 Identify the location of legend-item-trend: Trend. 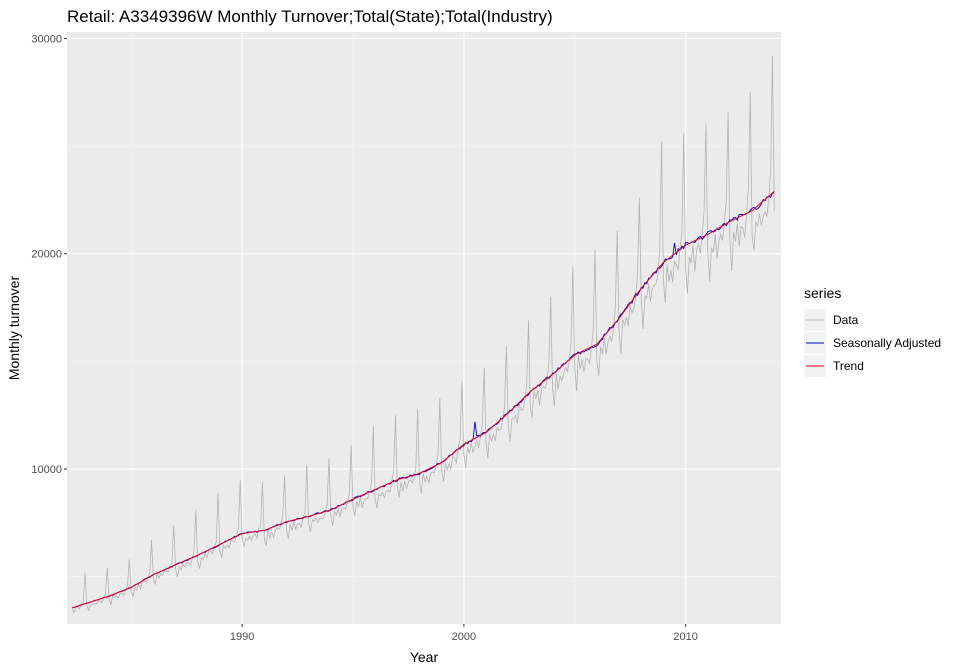
(834, 366).